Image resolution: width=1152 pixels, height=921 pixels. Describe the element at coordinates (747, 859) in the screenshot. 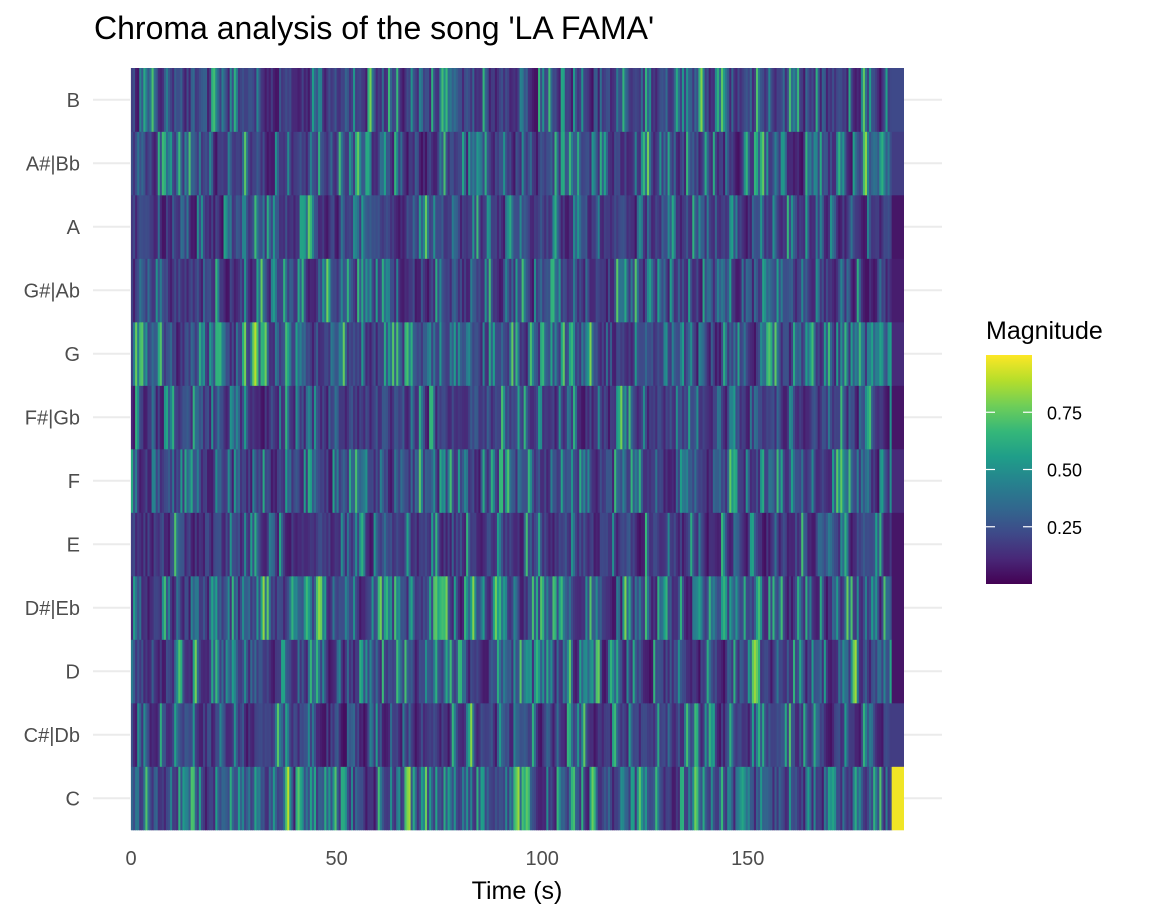

I see `x-tick-label: 150` at that location.